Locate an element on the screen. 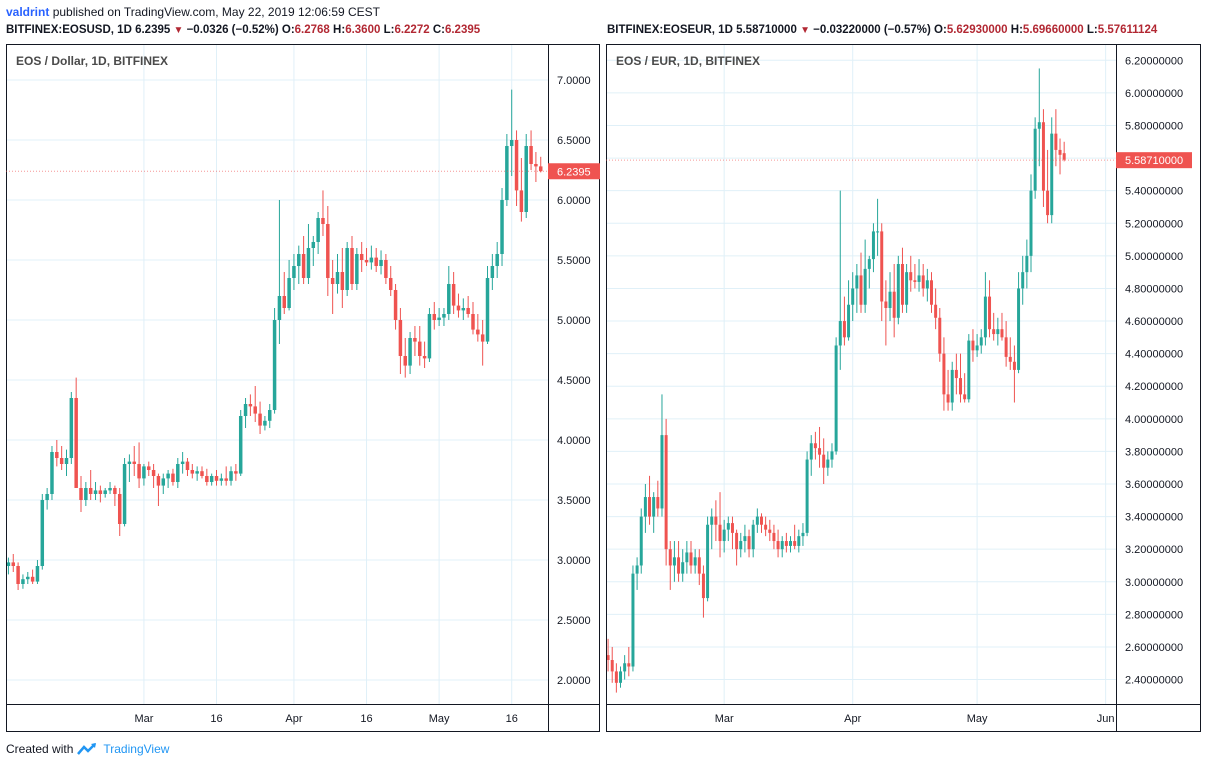 The width and height of the screenshot is (1207, 768). tradingview-logo-icon is located at coordinates (88, 749).